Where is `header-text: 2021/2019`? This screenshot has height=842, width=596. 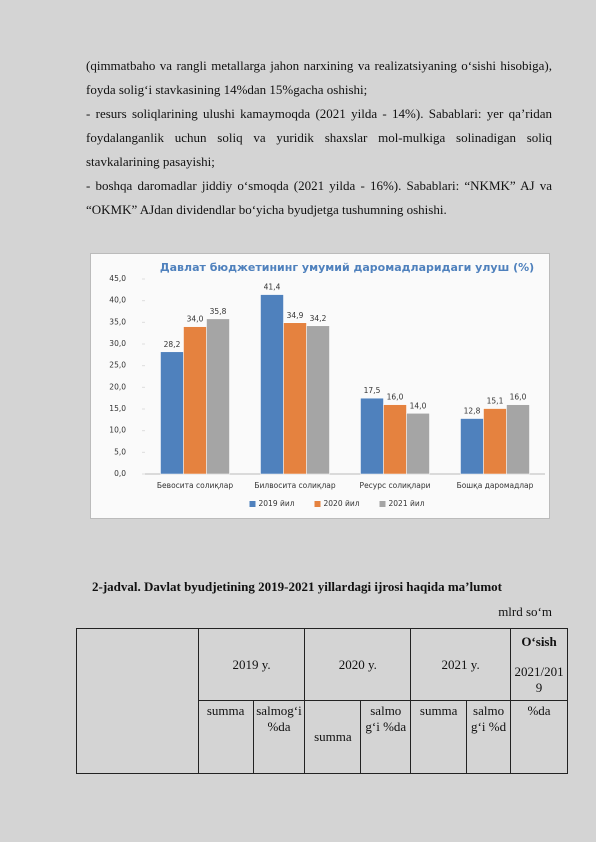 header-text: 2021/2019 is located at coordinates (539, 679).